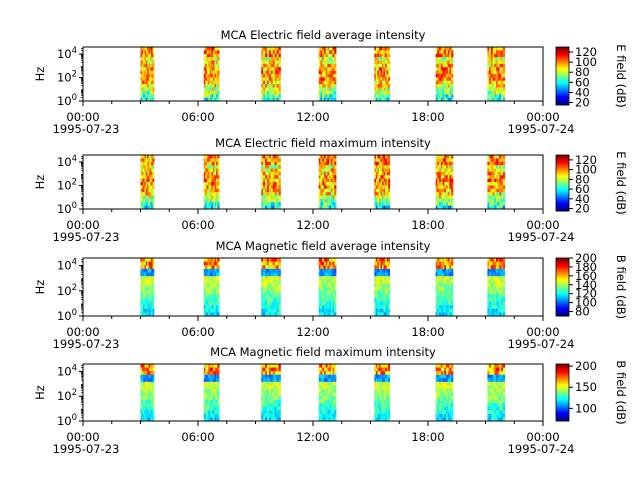 This screenshot has height=480, width=640. I want to click on panel-title: MCA Electric field maximum intensity, so click(323, 143).